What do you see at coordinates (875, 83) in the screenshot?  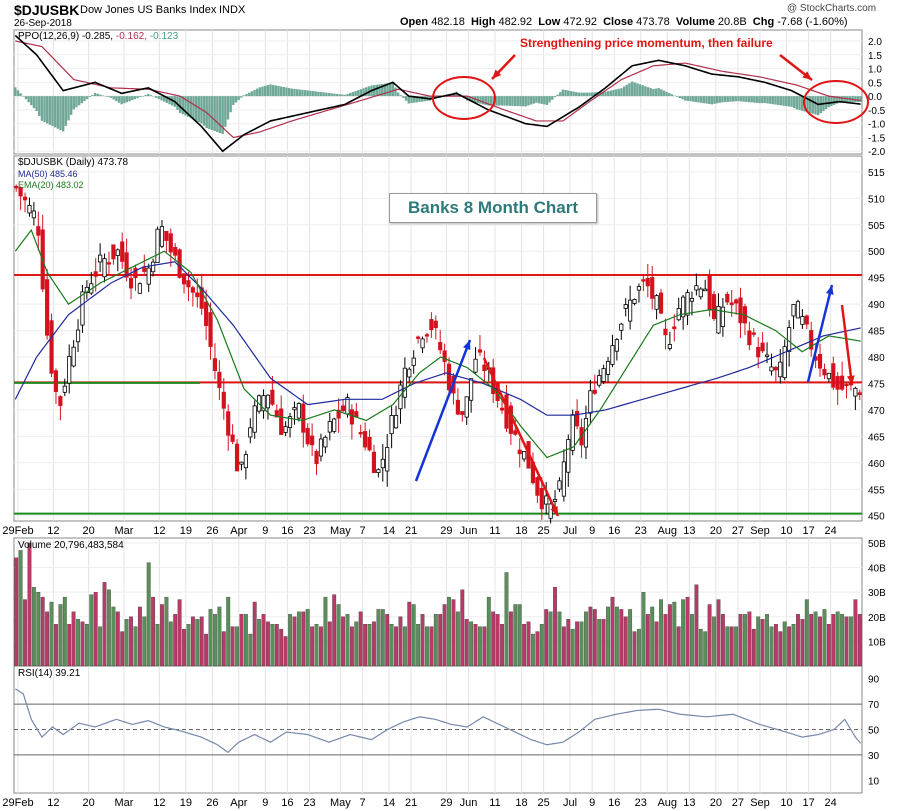 I see `ppo-tick-label: 0.5` at bounding box center [875, 83].